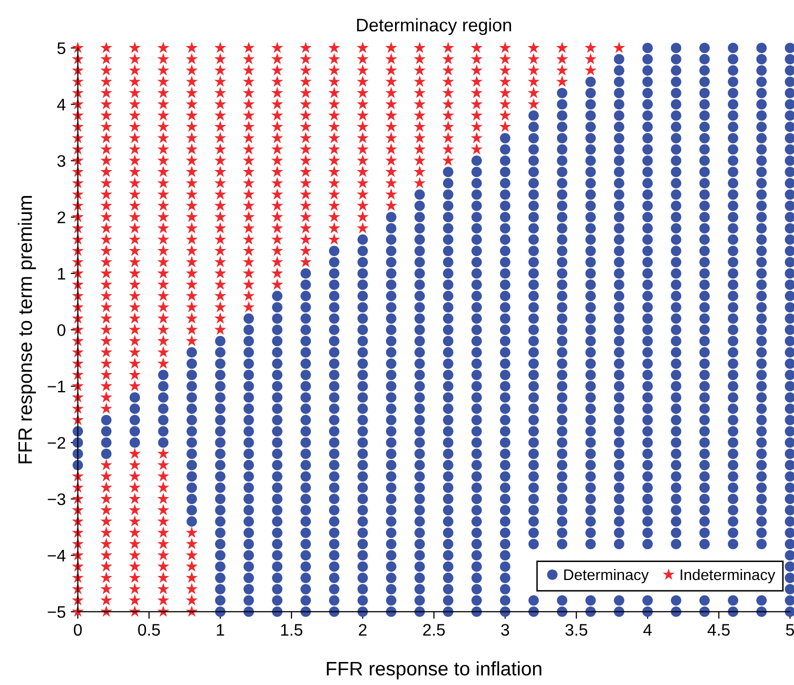  What do you see at coordinates (57, 386) in the screenshot?
I see `y-tick-label: −1` at bounding box center [57, 386].